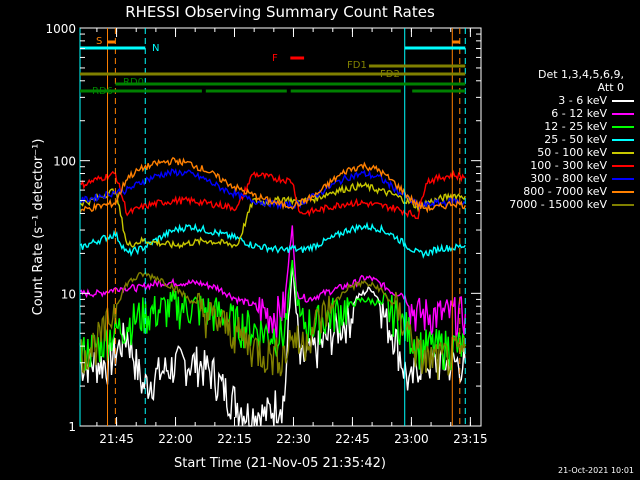 This screenshot has height=480, width=640. I want to click on legend-label: 25 - 50 keV, so click(575, 139).